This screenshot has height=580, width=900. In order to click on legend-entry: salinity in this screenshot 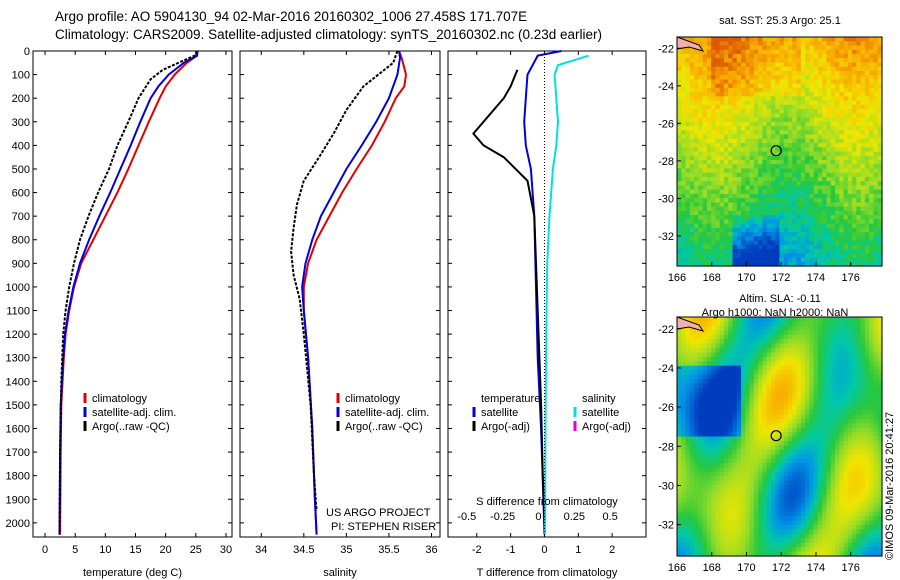, I will do `click(599, 399)`.